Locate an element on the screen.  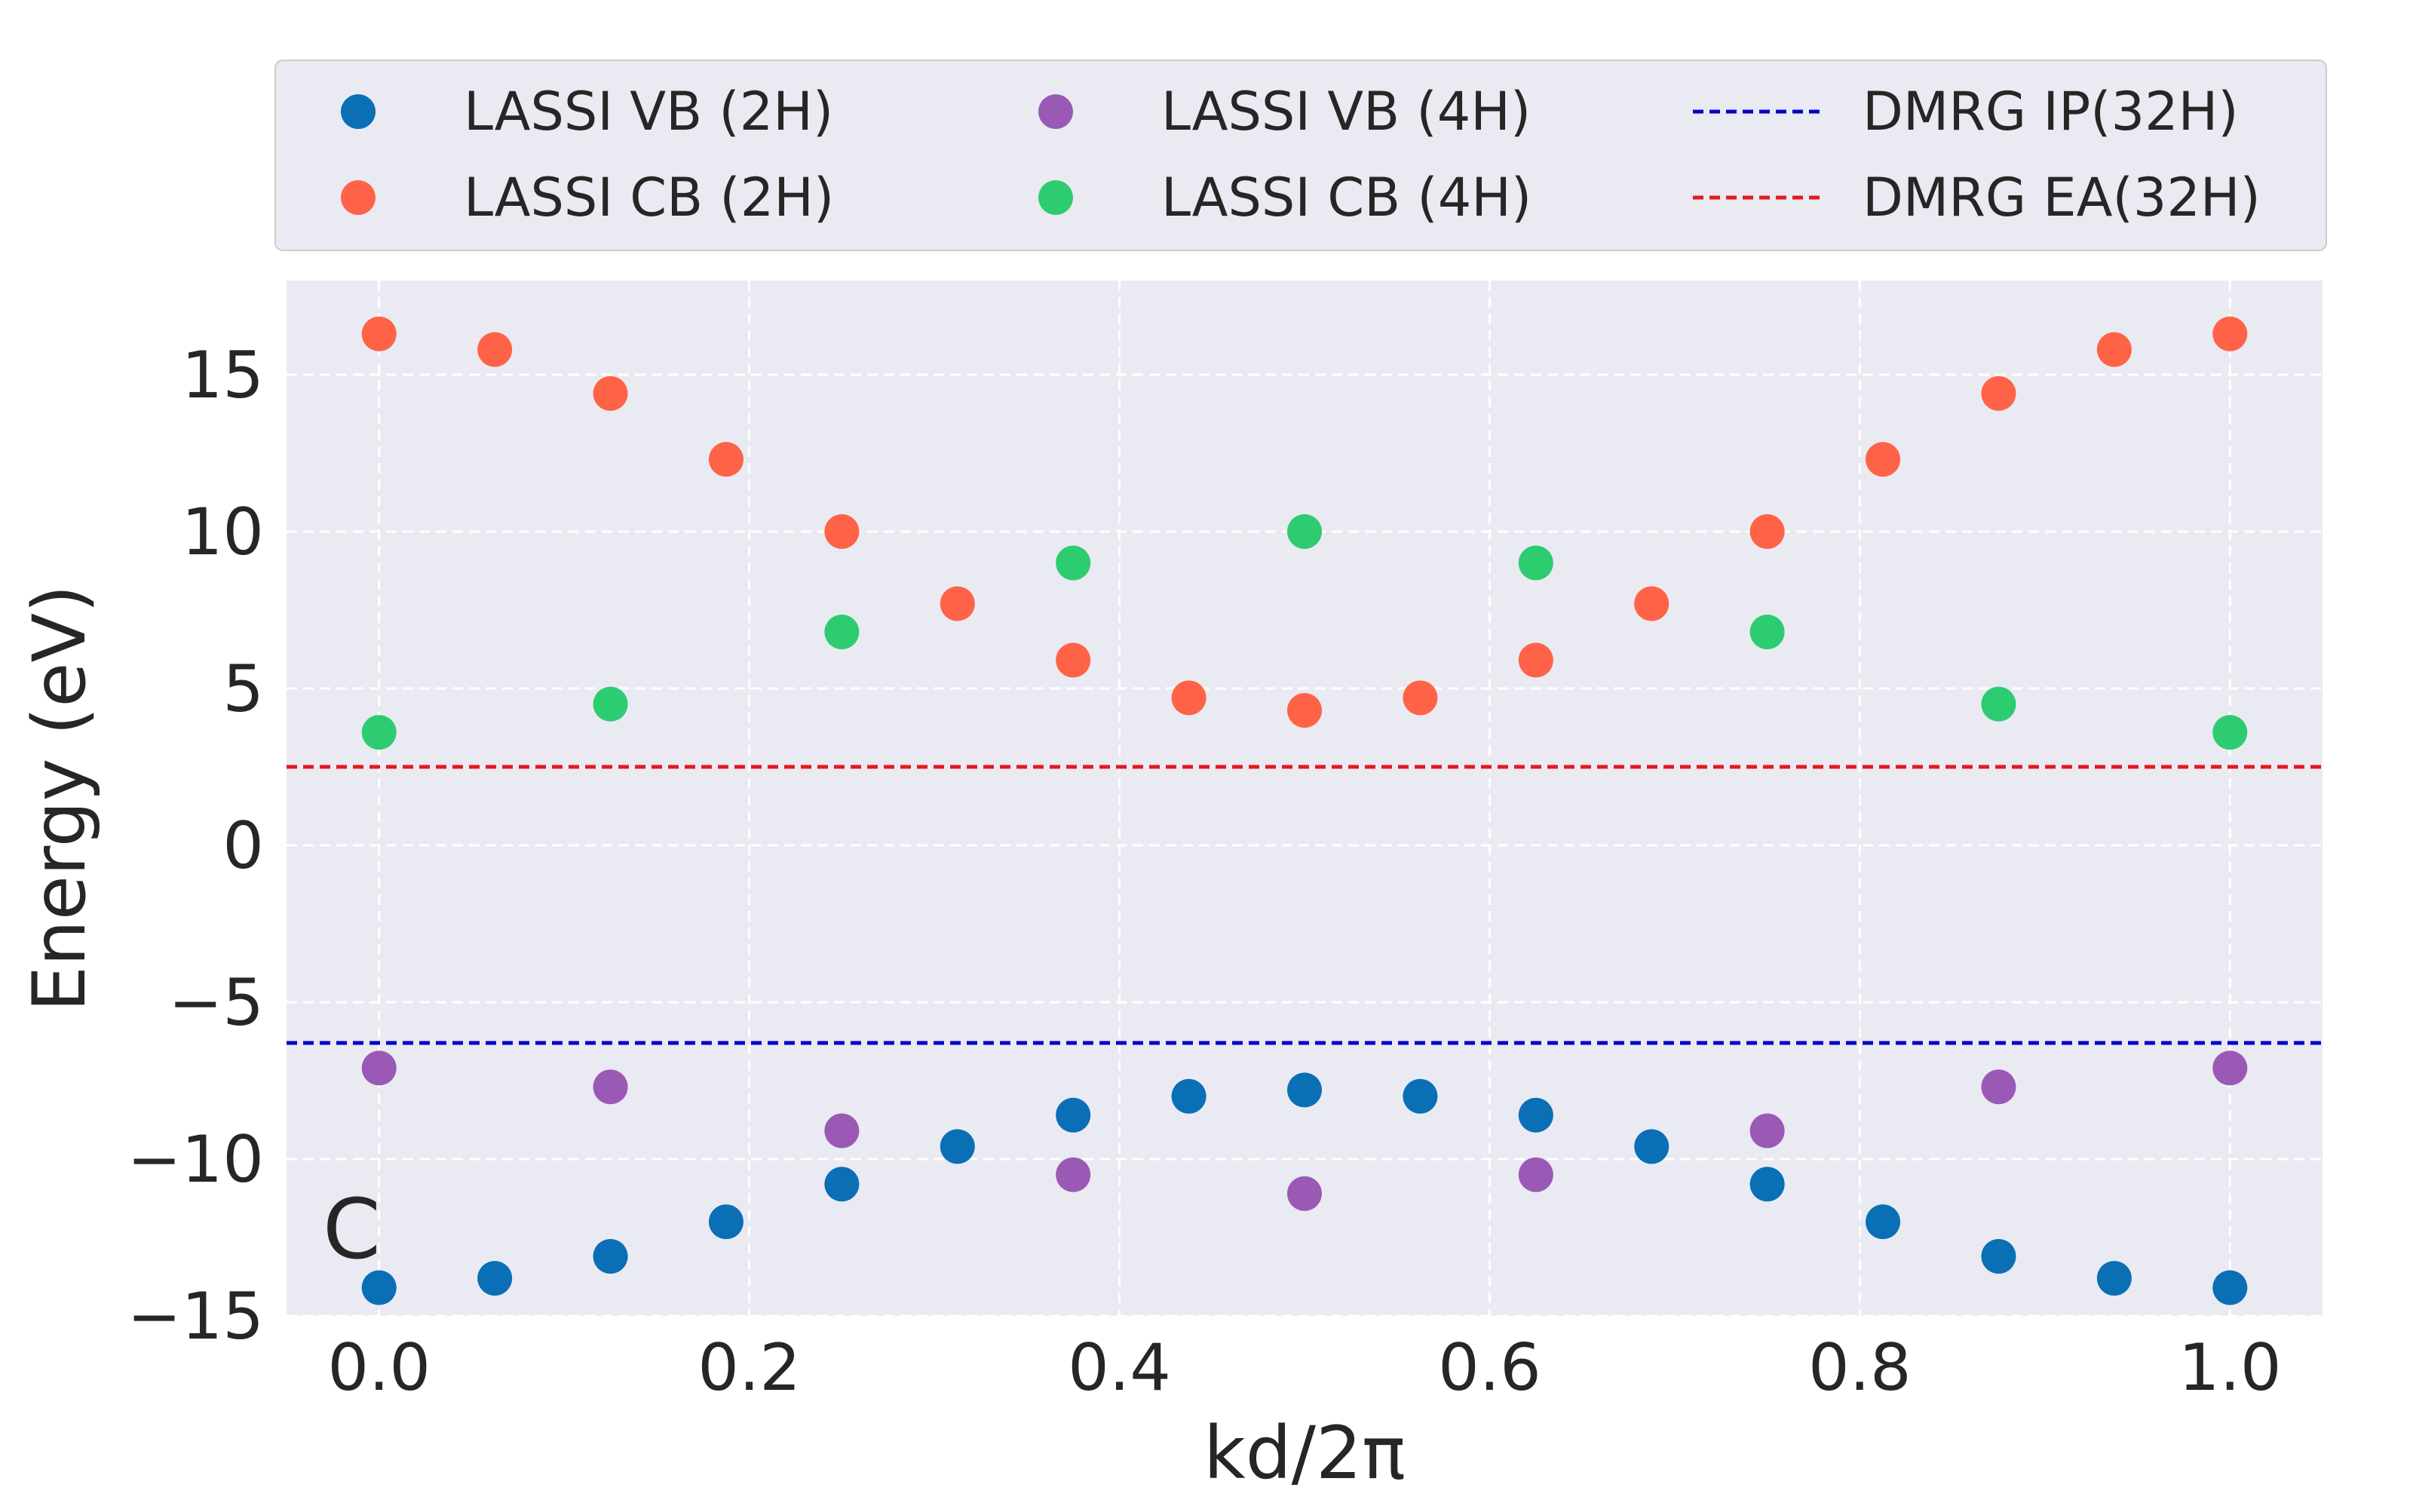
legend-entry-label: LASSI CB (2H) is located at coordinates (649, 197).